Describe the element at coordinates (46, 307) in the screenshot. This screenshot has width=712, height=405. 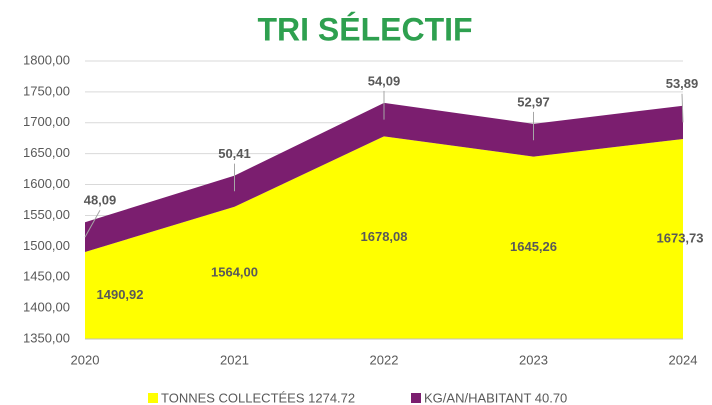
I see `y-tick-label: 1400,00` at that location.